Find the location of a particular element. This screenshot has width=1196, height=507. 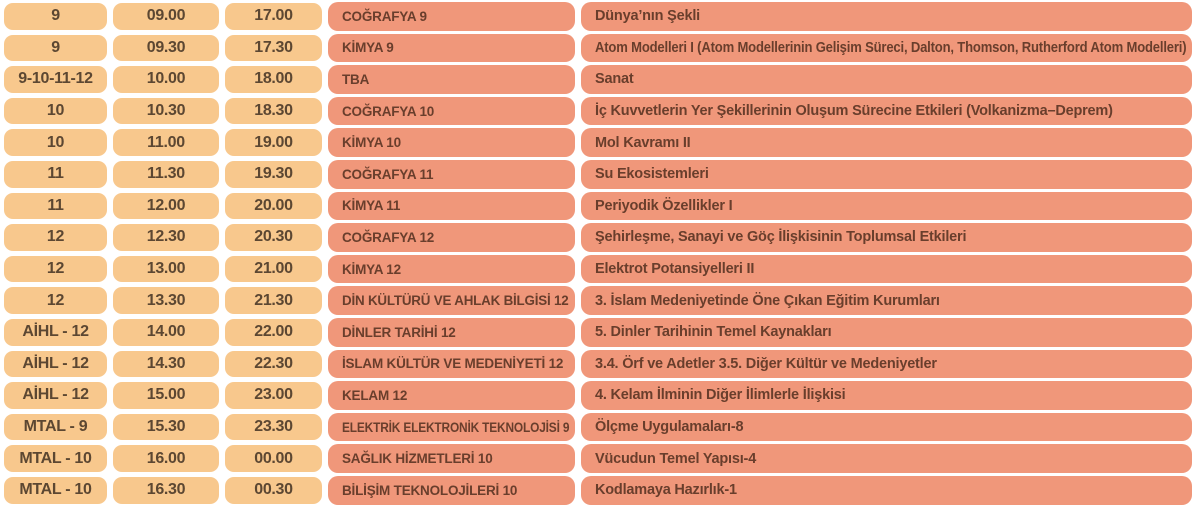

grade-cell: MTAL - 9 is located at coordinates (55, 427).